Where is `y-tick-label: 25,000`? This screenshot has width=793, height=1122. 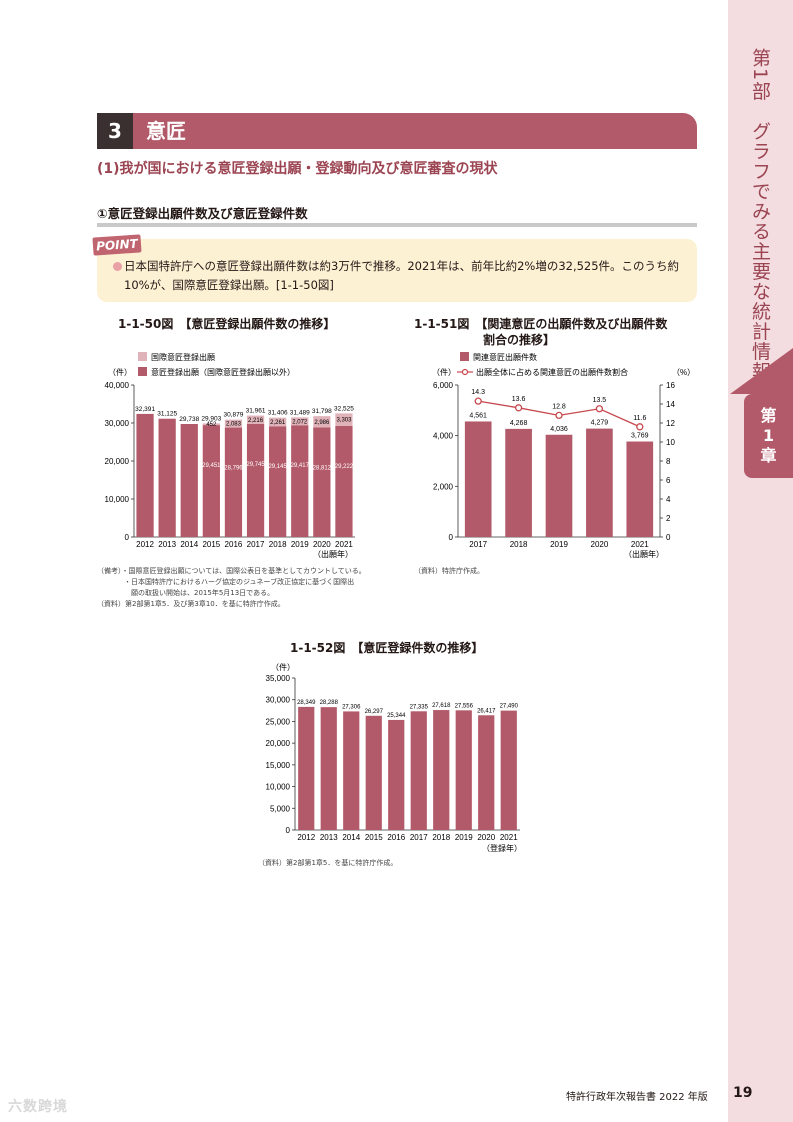
y-tick-label: 25,000 is located at coordinates (278, 721).